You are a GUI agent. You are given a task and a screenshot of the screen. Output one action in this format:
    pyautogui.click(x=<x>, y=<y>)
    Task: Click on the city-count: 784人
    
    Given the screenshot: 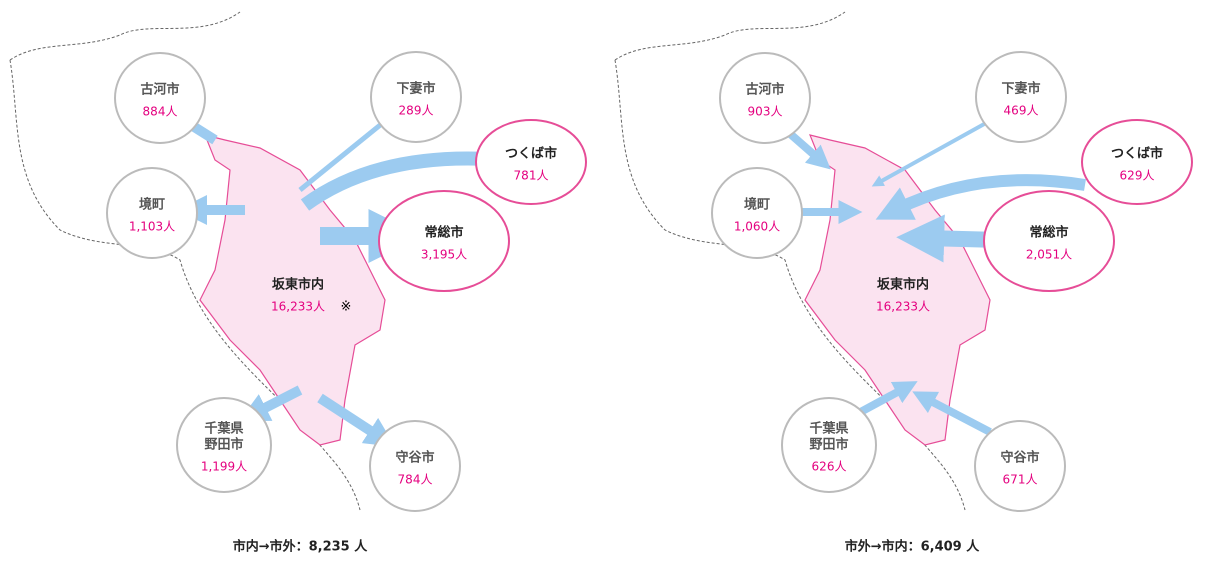 What is the action you would take?
    pyautogui.click(x=415, y=480)
    